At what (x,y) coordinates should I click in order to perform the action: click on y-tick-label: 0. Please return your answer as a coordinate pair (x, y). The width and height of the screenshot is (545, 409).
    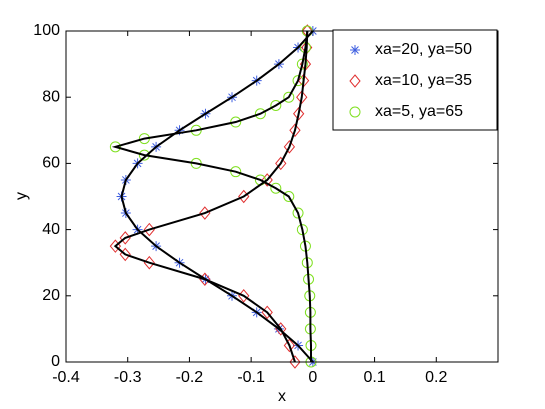
    Looking at the image, I should click on (55, 361).